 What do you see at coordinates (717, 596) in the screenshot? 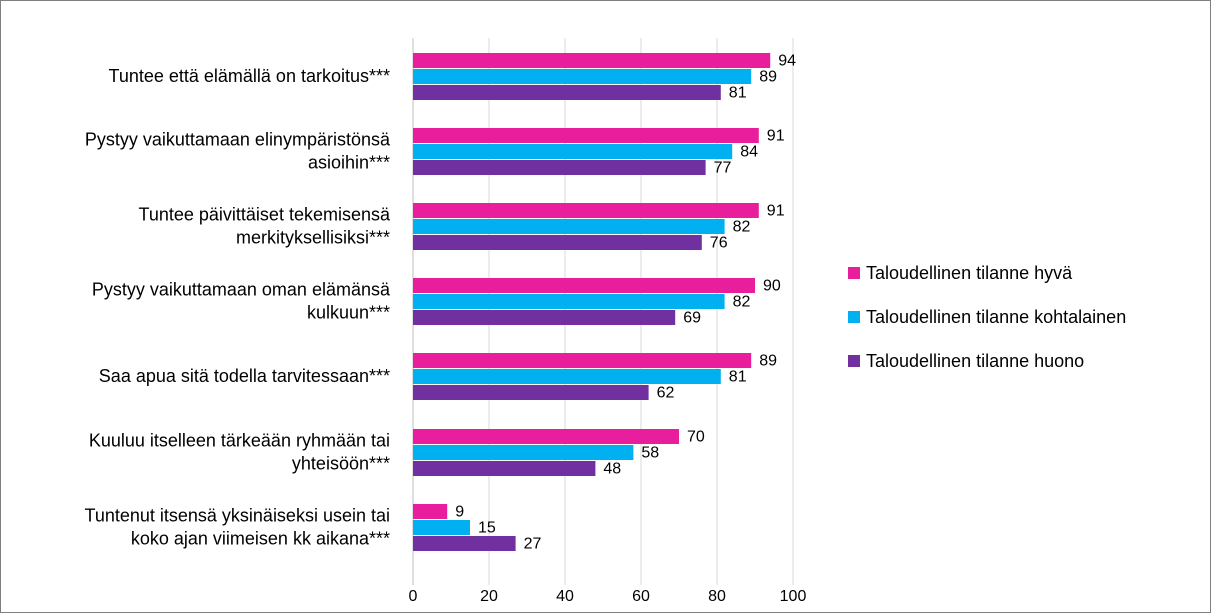
I see `x-tick-label: 80` at bounding box center [717, 596].